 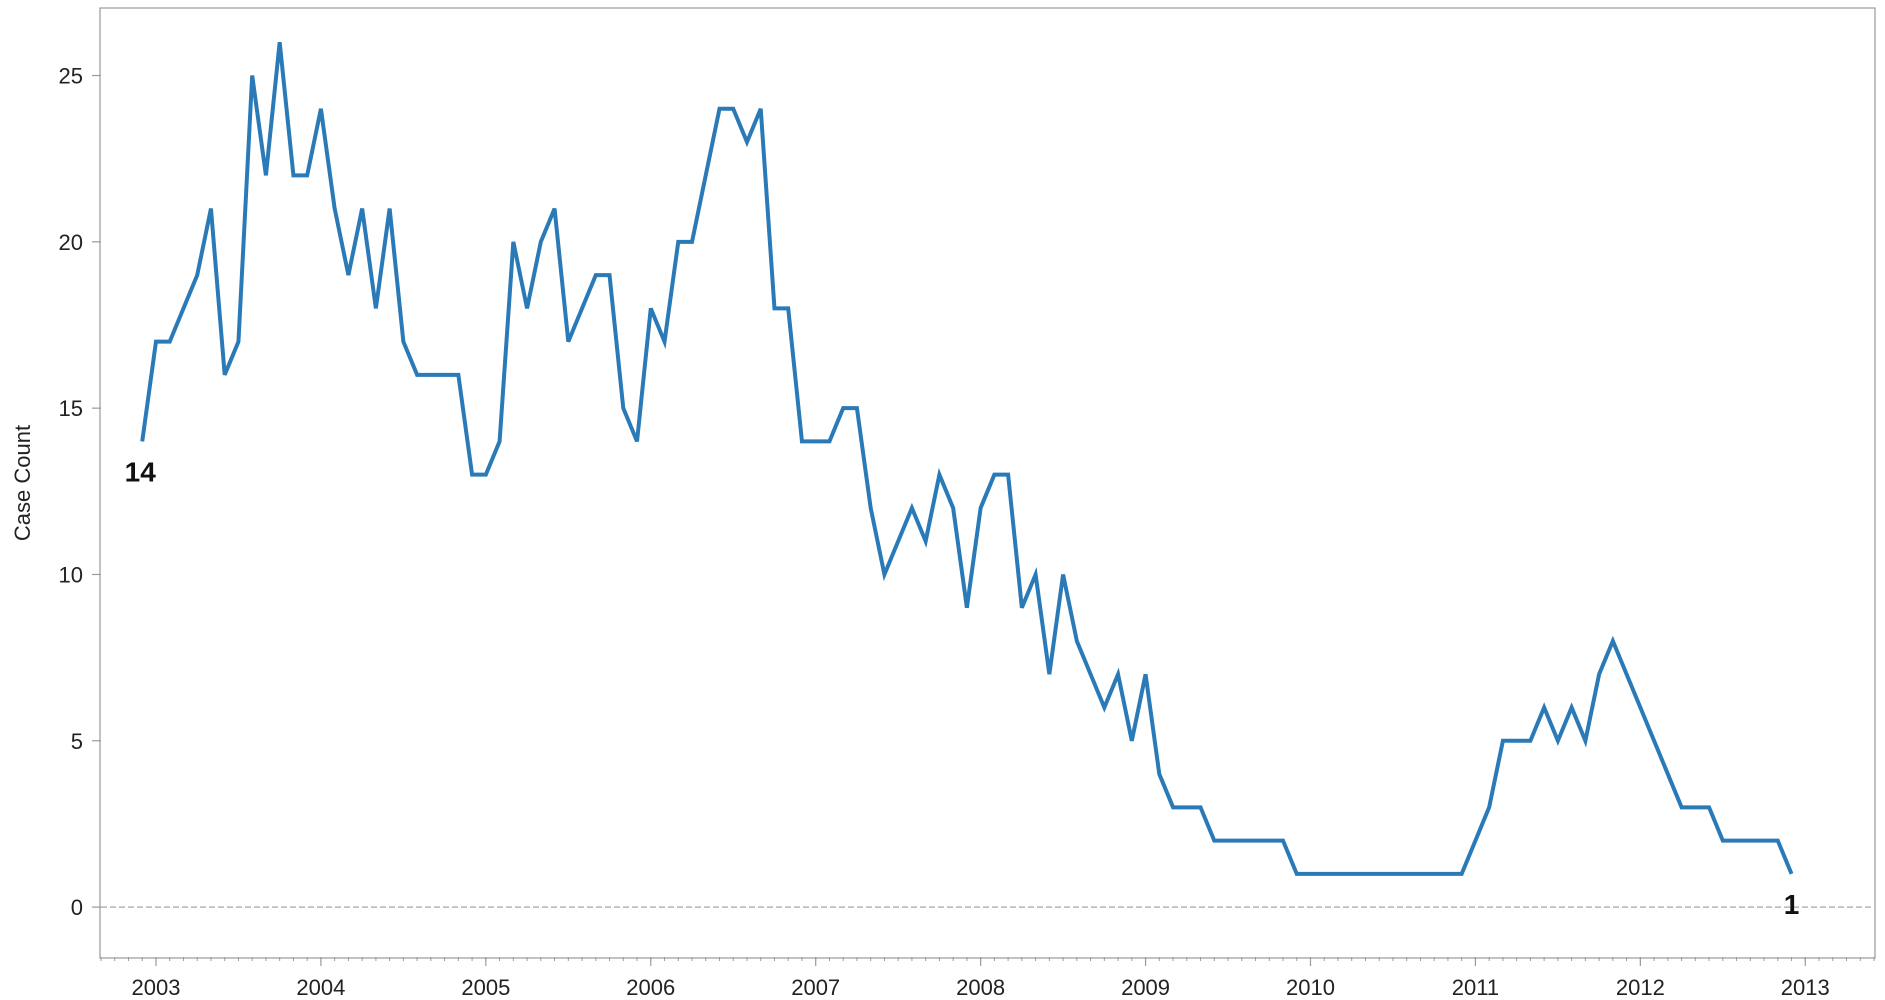 I want to click on y-tick-label-5: 5, so click(x=77, y=741).